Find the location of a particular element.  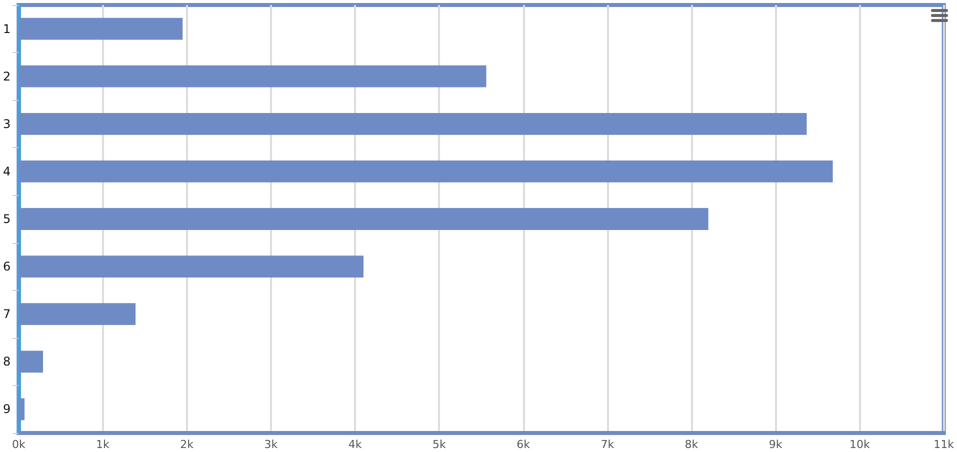

y-tick-label: 2 is located at coordinates (6, 76).